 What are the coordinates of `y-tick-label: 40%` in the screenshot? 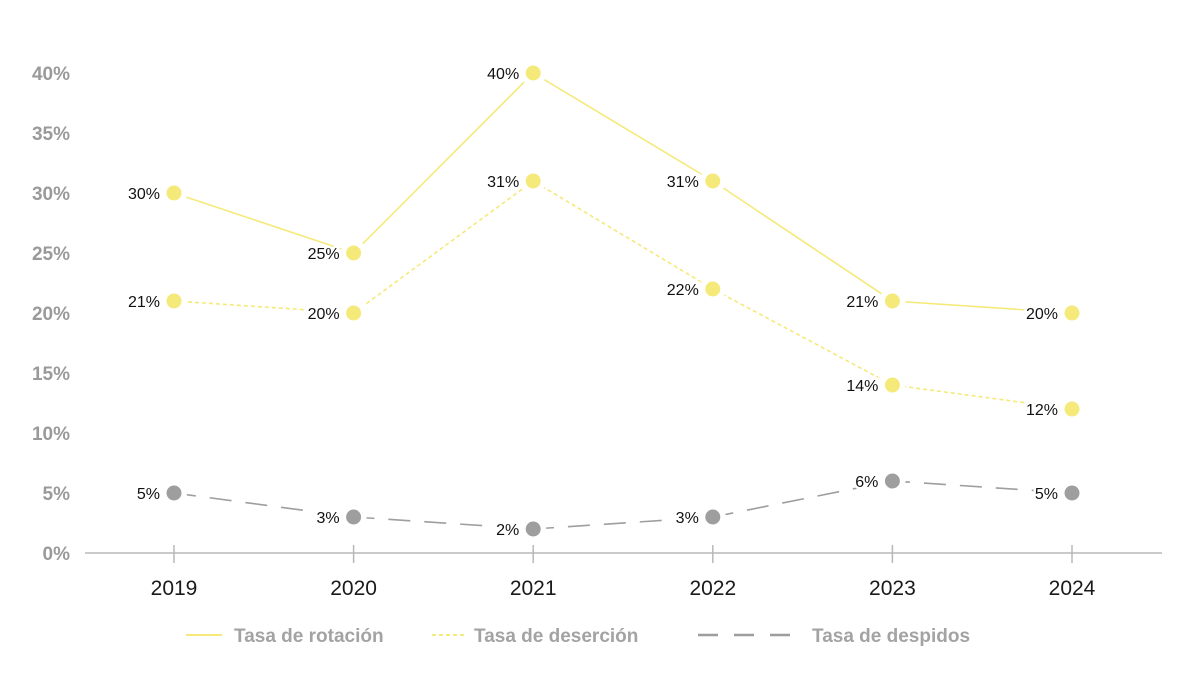 It's located at (51, 74).